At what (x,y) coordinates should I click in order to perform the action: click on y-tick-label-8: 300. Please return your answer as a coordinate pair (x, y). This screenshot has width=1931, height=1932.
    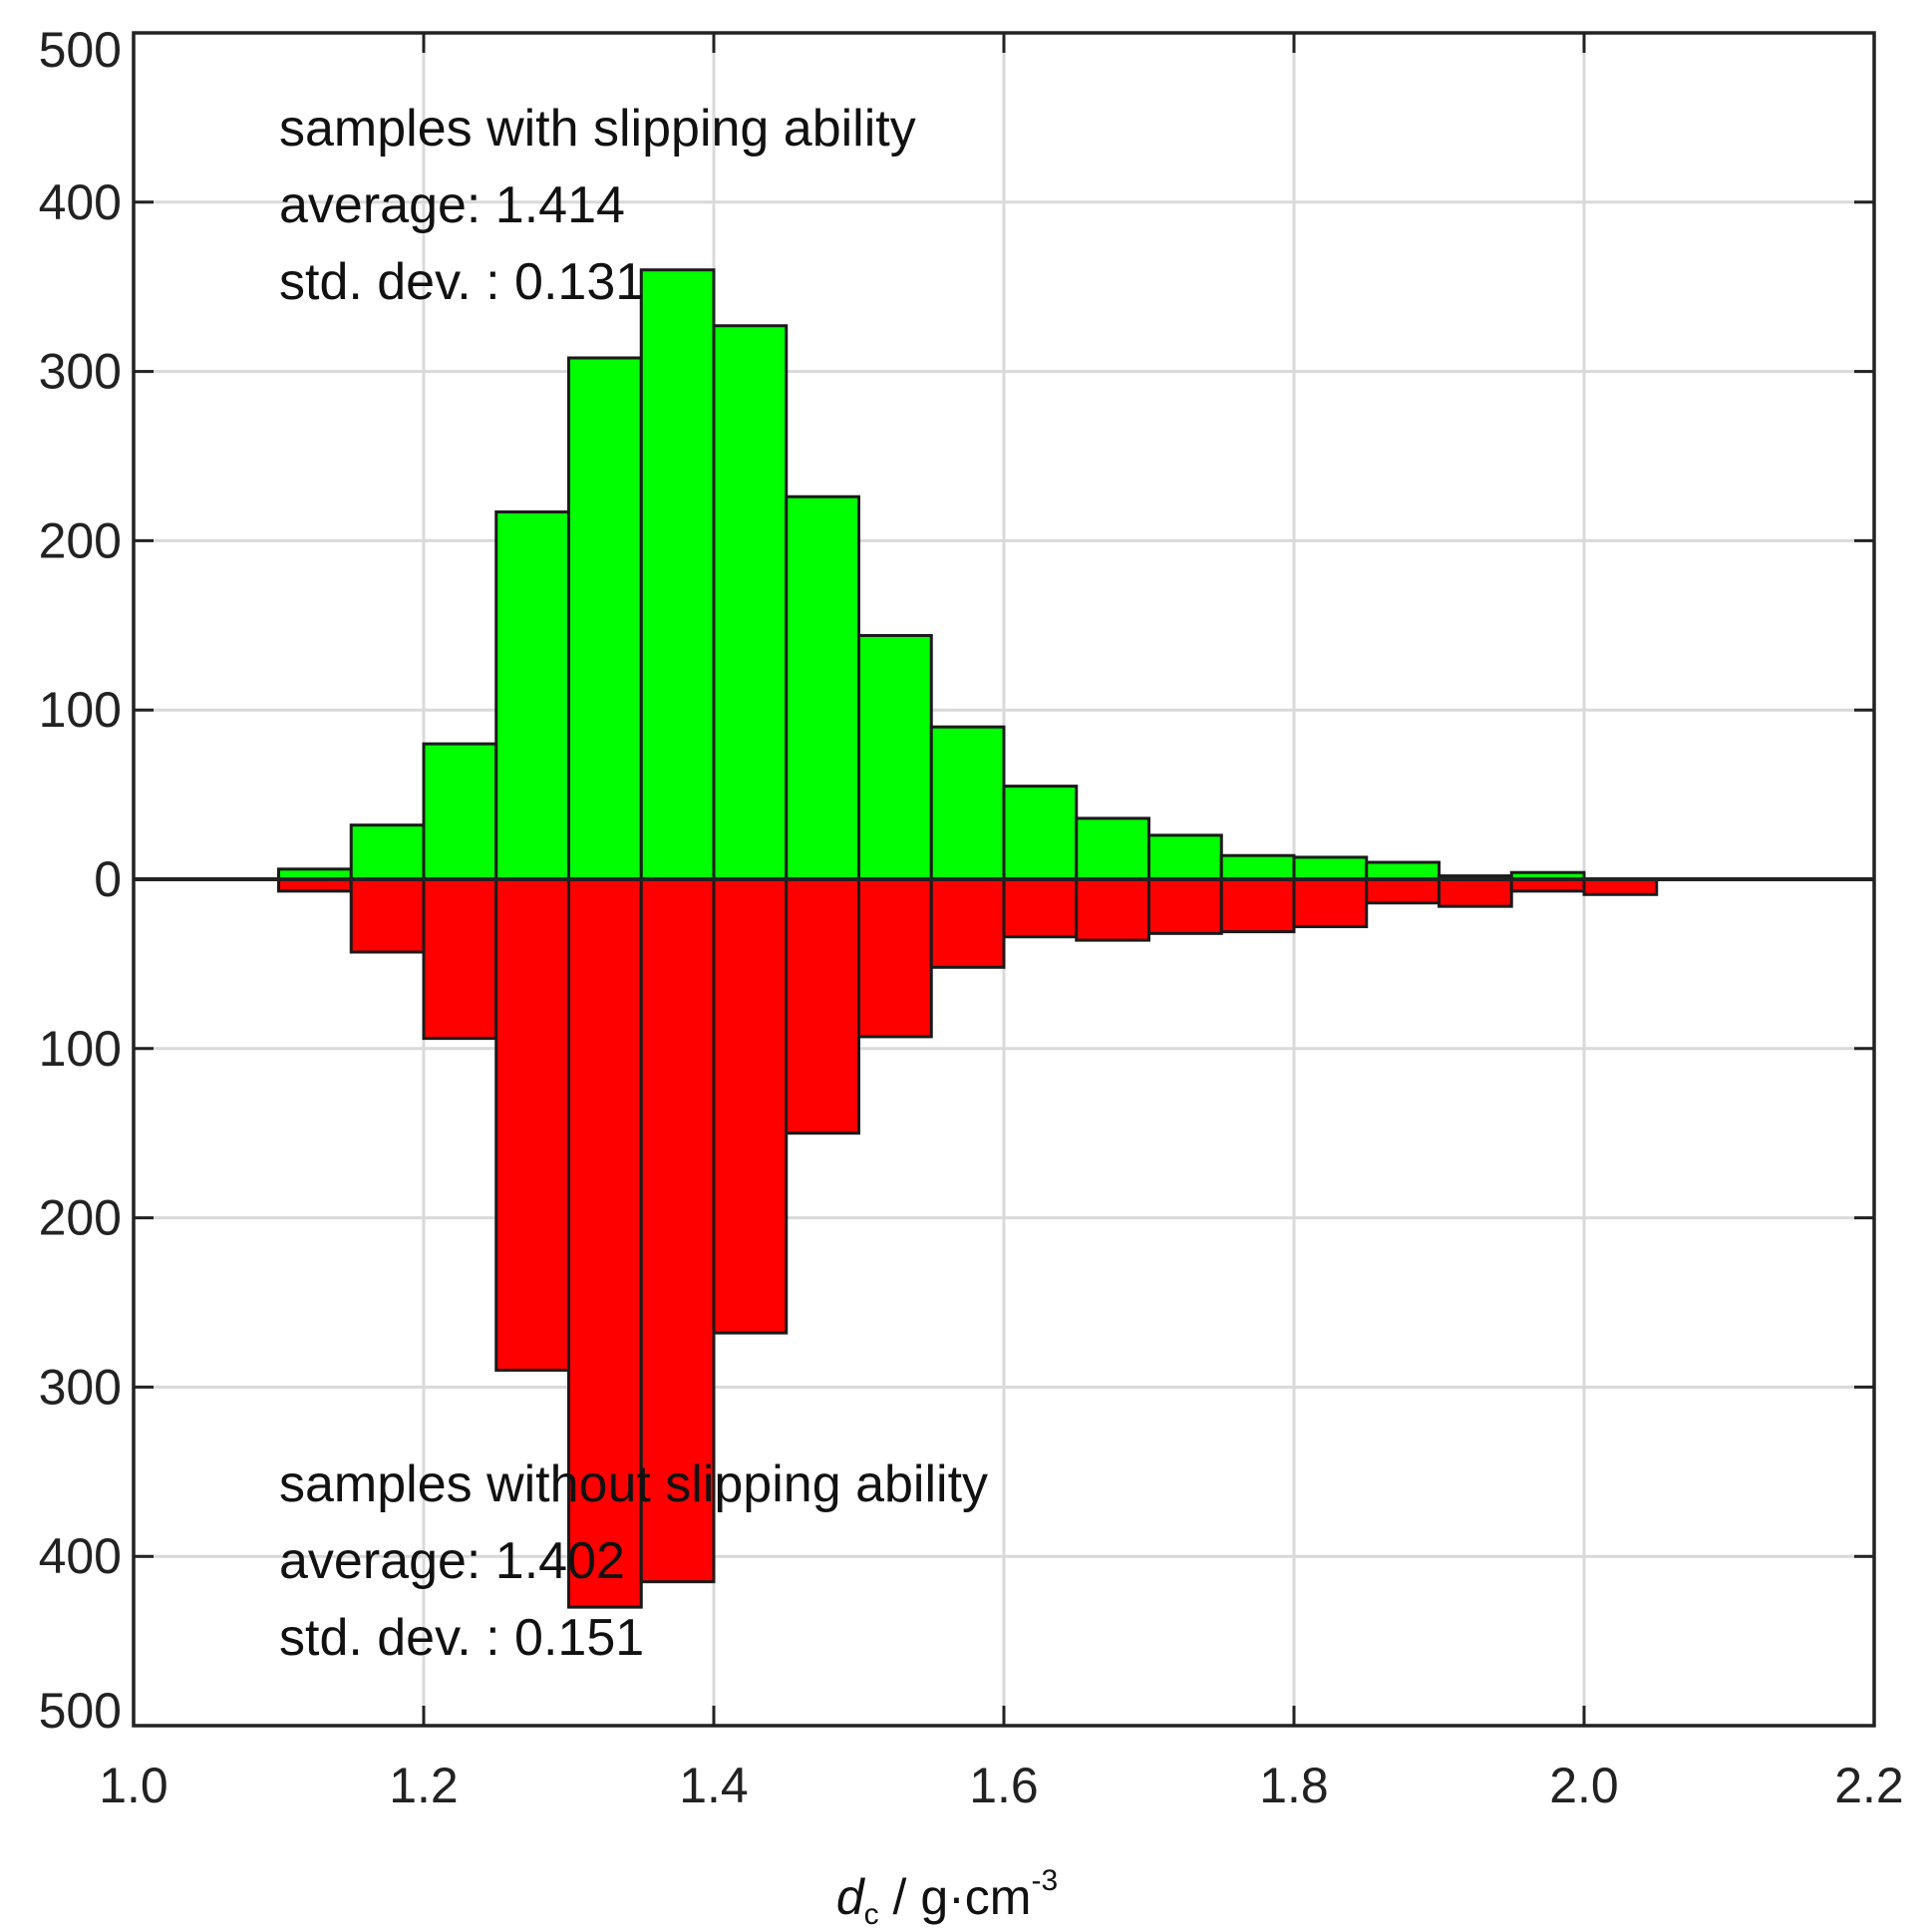
    Looking at the image, I should click on (80, 1387).